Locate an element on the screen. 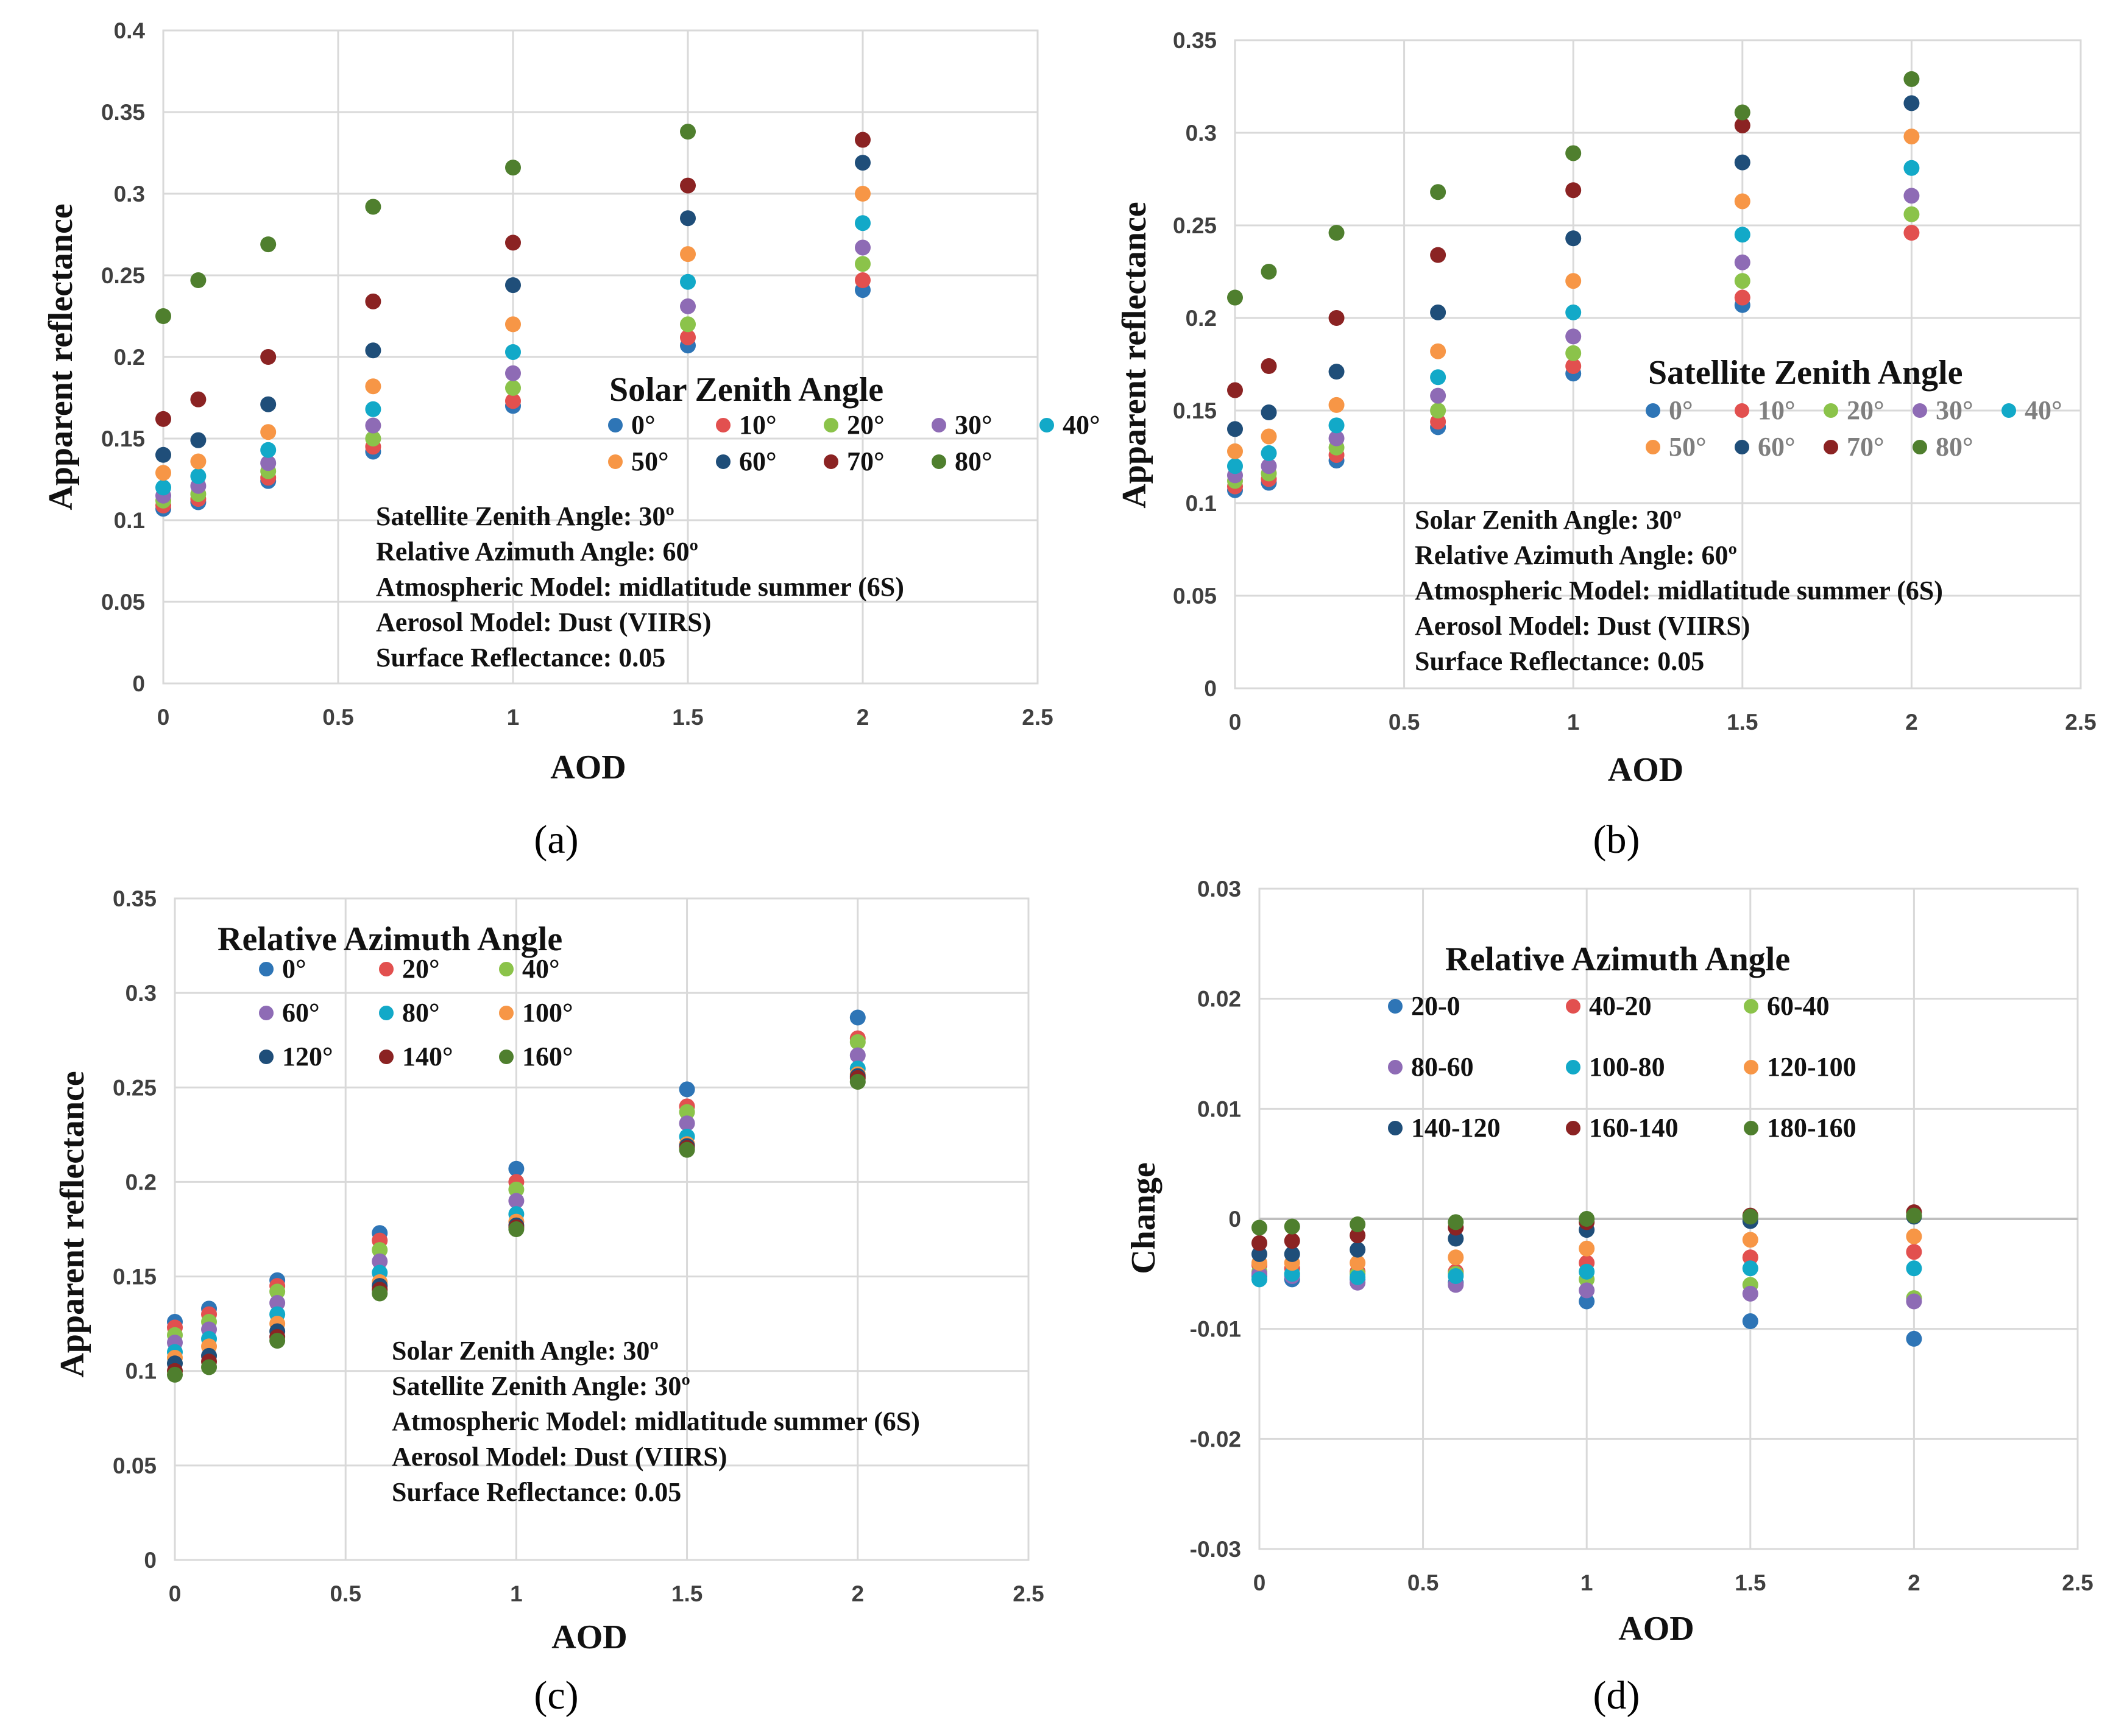  legend-title: Solar Zenith Angle is located at coordinates (746, 390).